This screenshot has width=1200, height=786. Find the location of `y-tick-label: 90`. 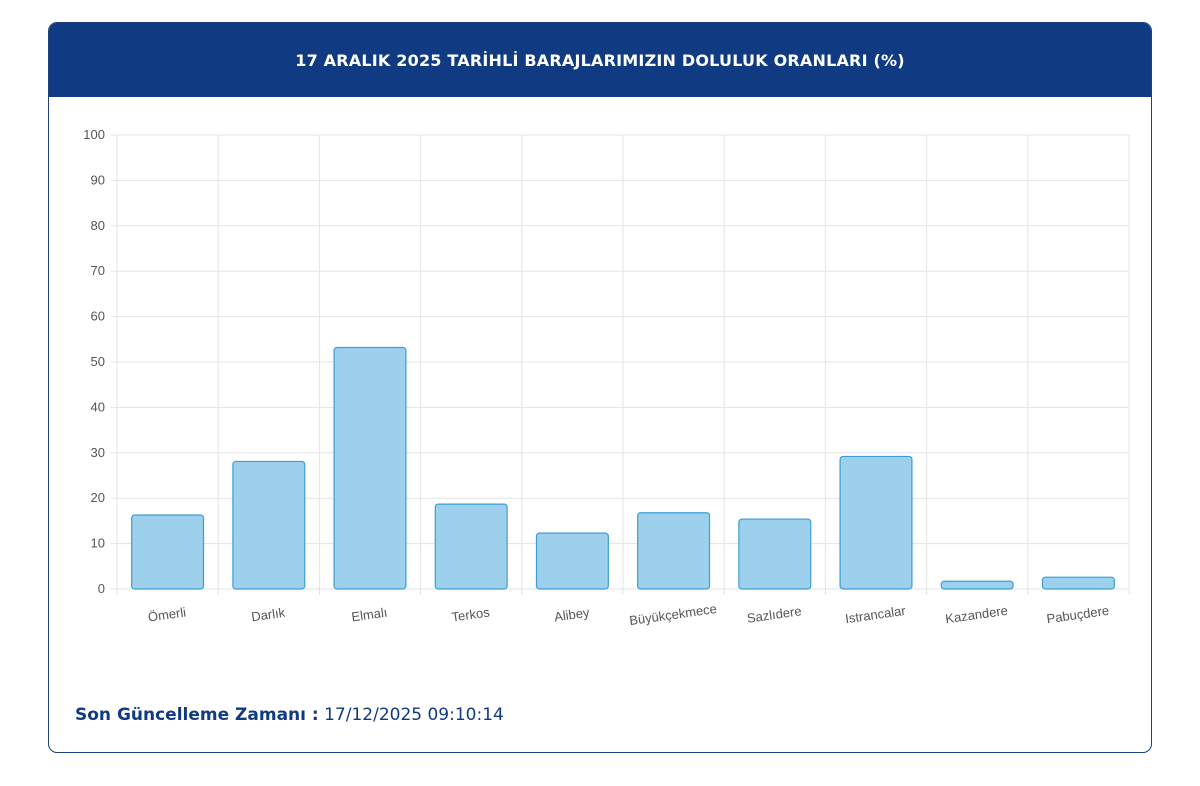

y-tick-label: 90 is located at coordinates (98, 179).